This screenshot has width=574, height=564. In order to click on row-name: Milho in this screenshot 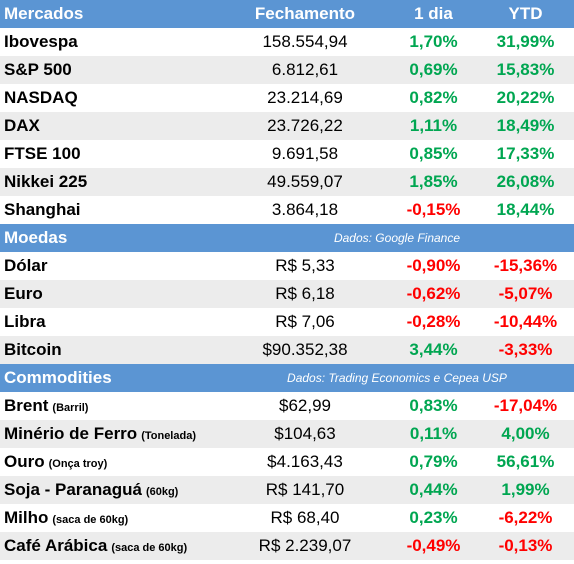, I will do `click(26, 517)`.